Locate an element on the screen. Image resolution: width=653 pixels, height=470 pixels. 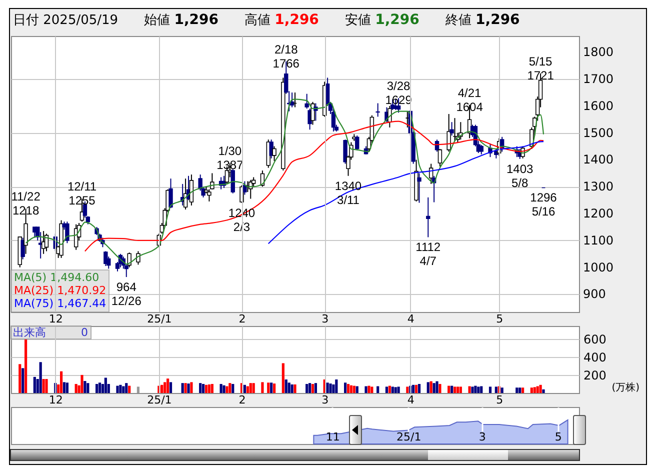
y-tick-label: 1100 is located at coordinates (598, 240).